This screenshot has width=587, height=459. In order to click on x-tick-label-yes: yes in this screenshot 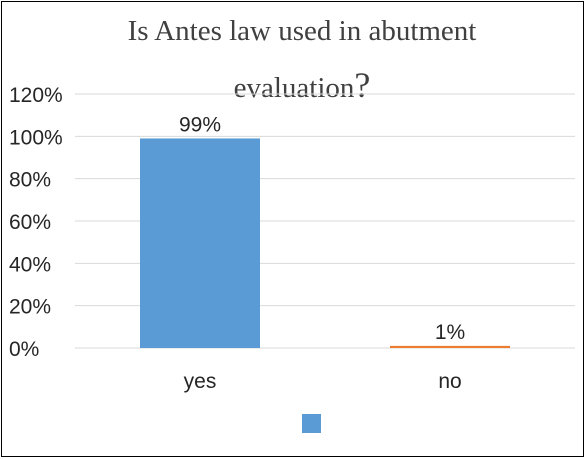, I will do `click(200, 381)`.